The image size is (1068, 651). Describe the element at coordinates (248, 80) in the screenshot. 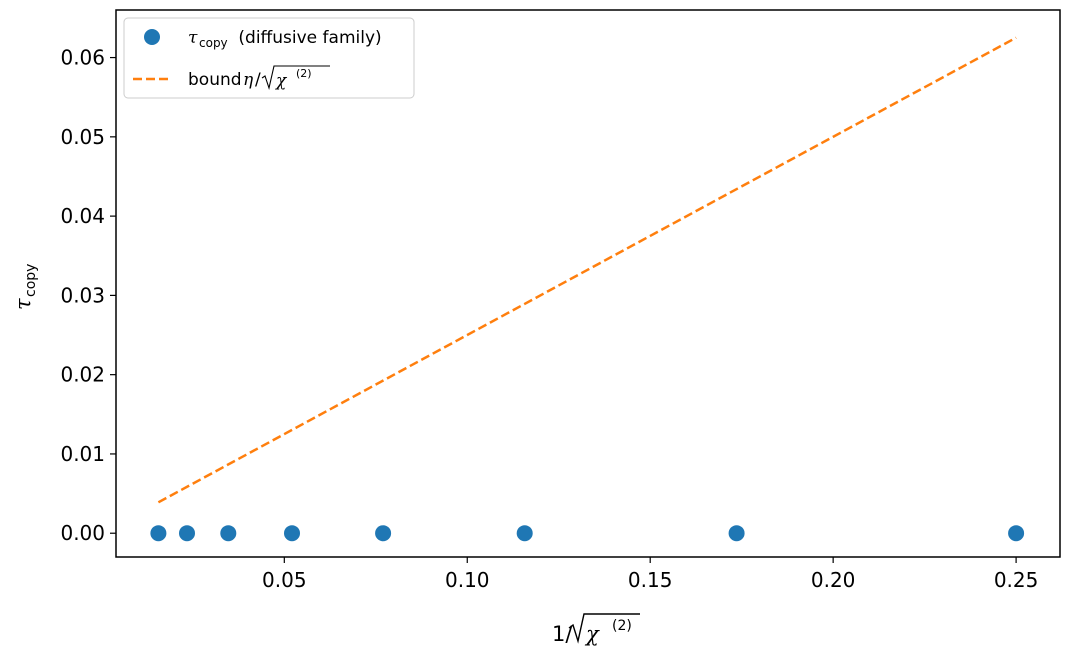

I see `legend-bound-symbol: η` at that location.